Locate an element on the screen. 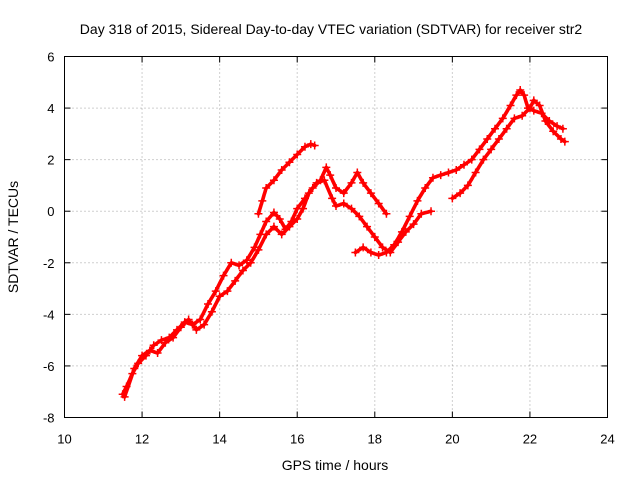  y-axis-label: SDTVAR / TECUs is located at coordinates (13, 237).